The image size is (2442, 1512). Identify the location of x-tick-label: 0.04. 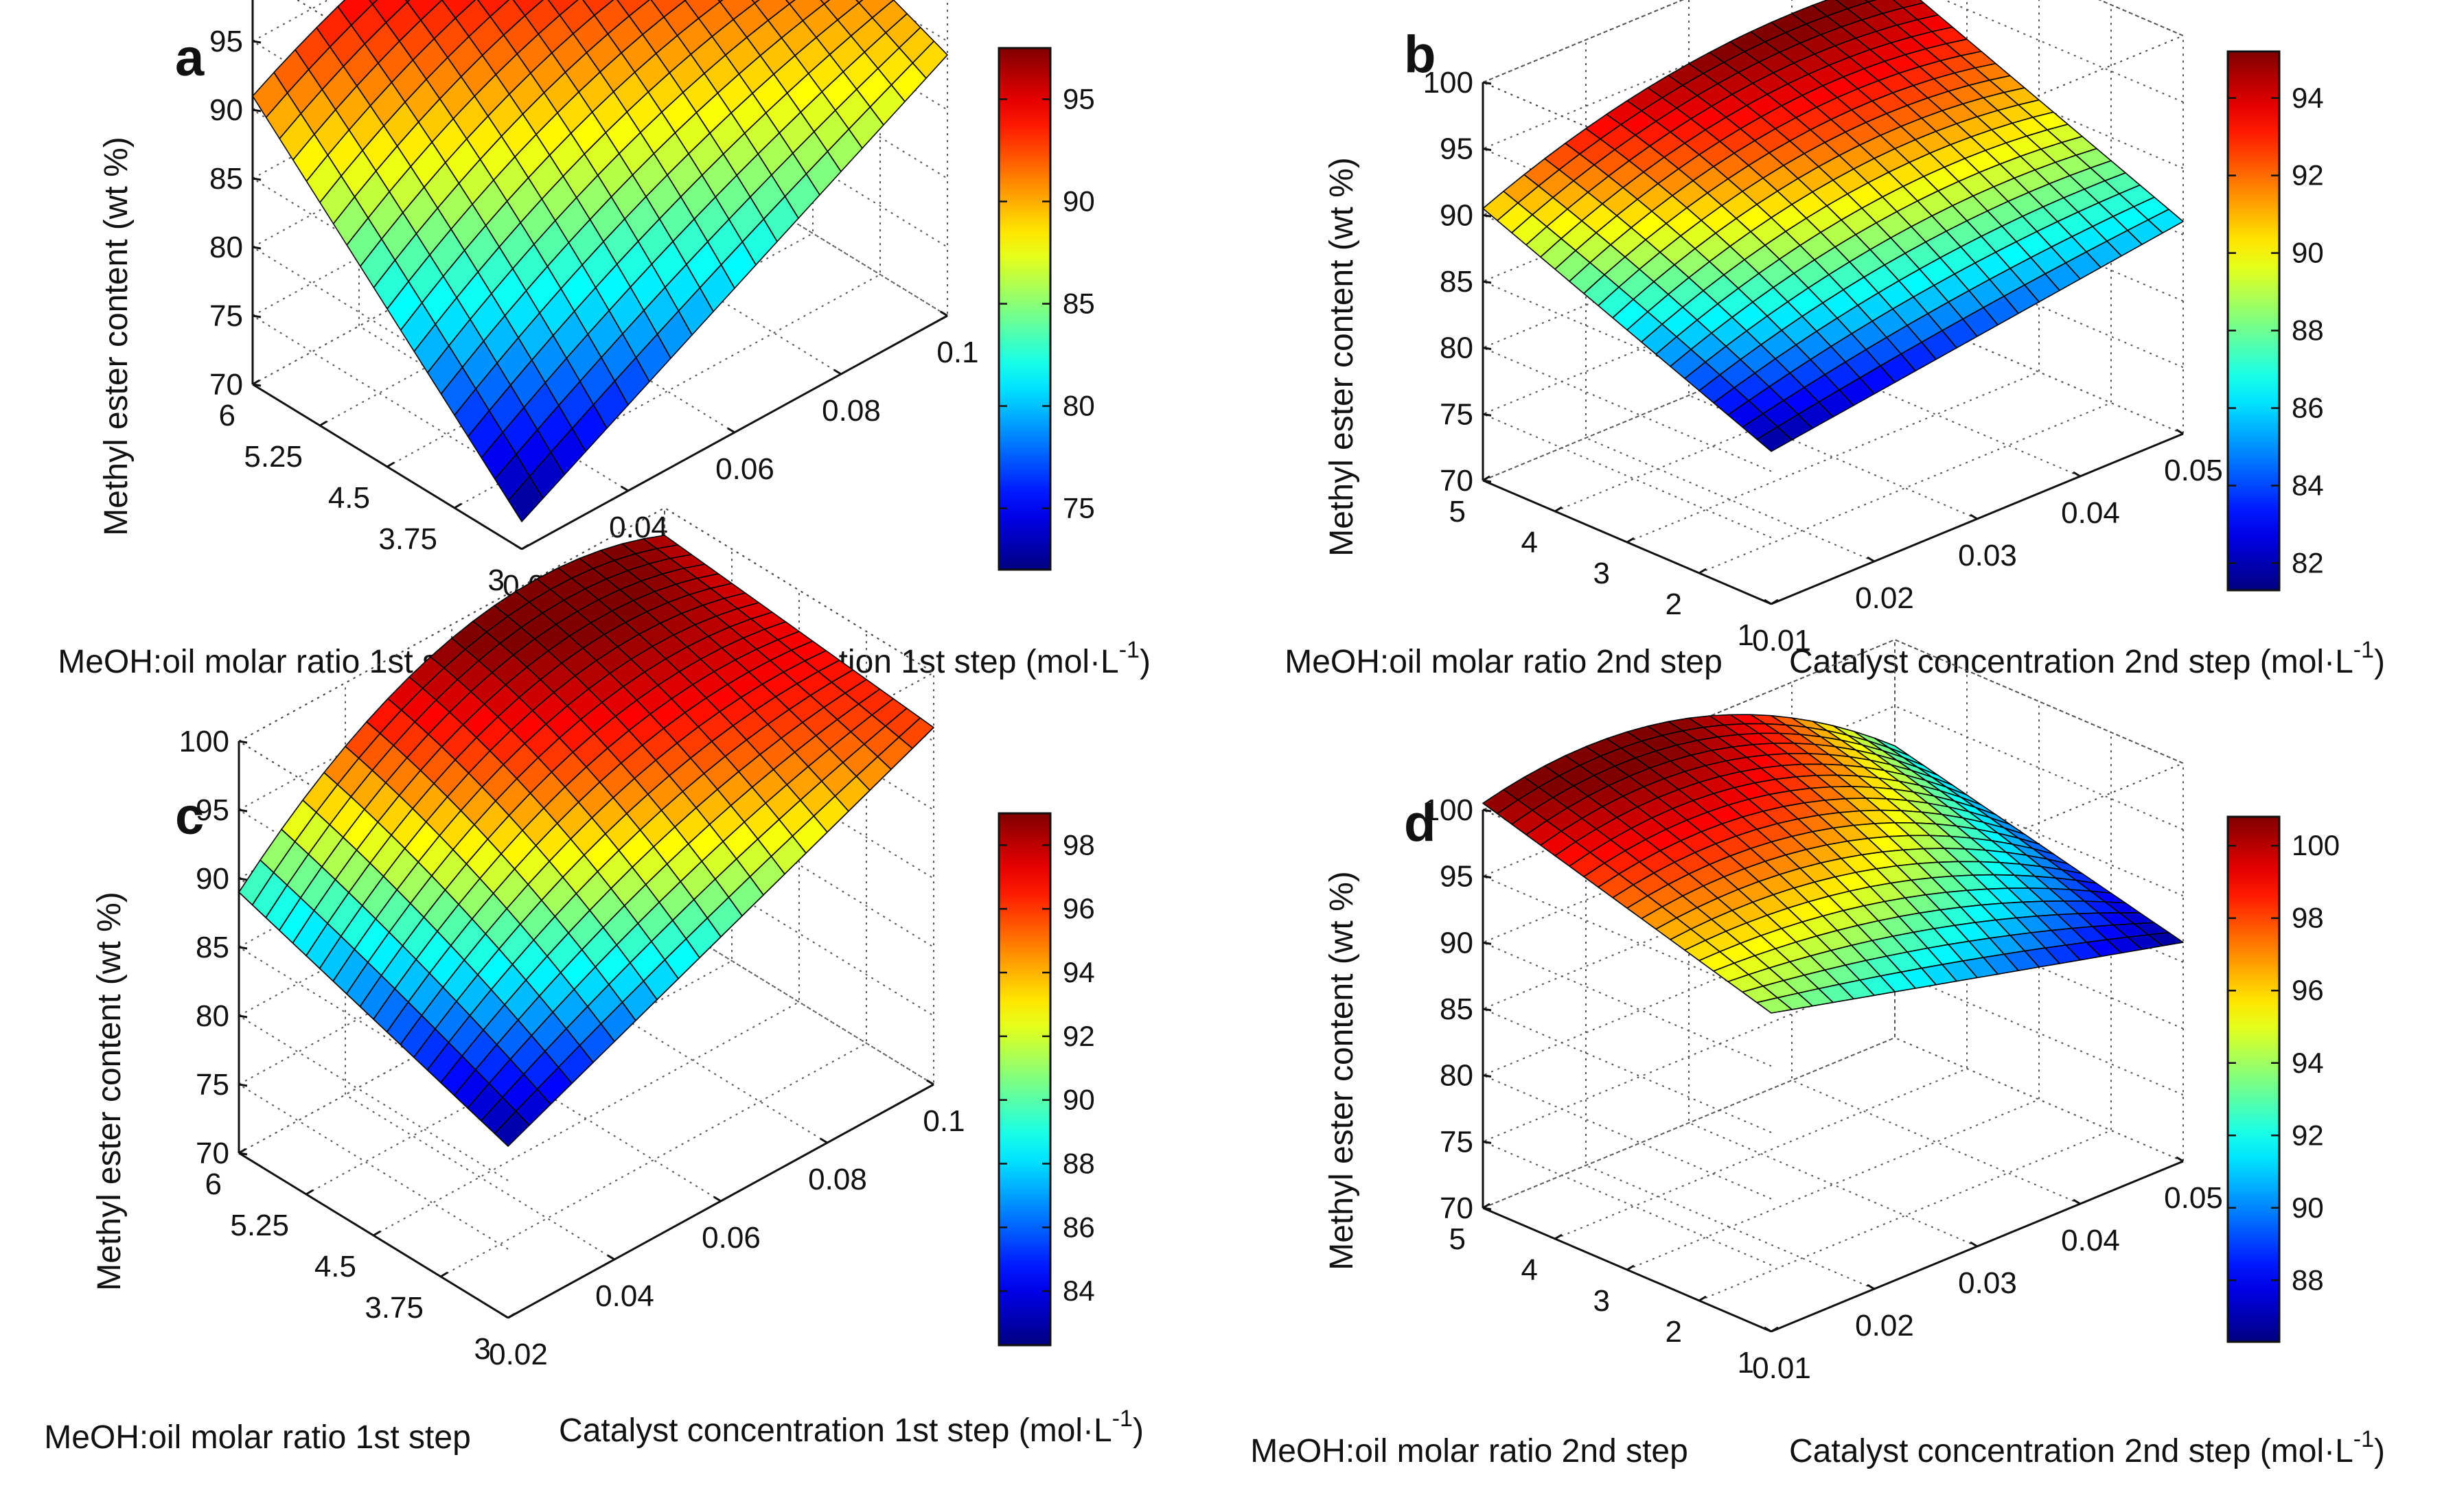
(2090, 513).